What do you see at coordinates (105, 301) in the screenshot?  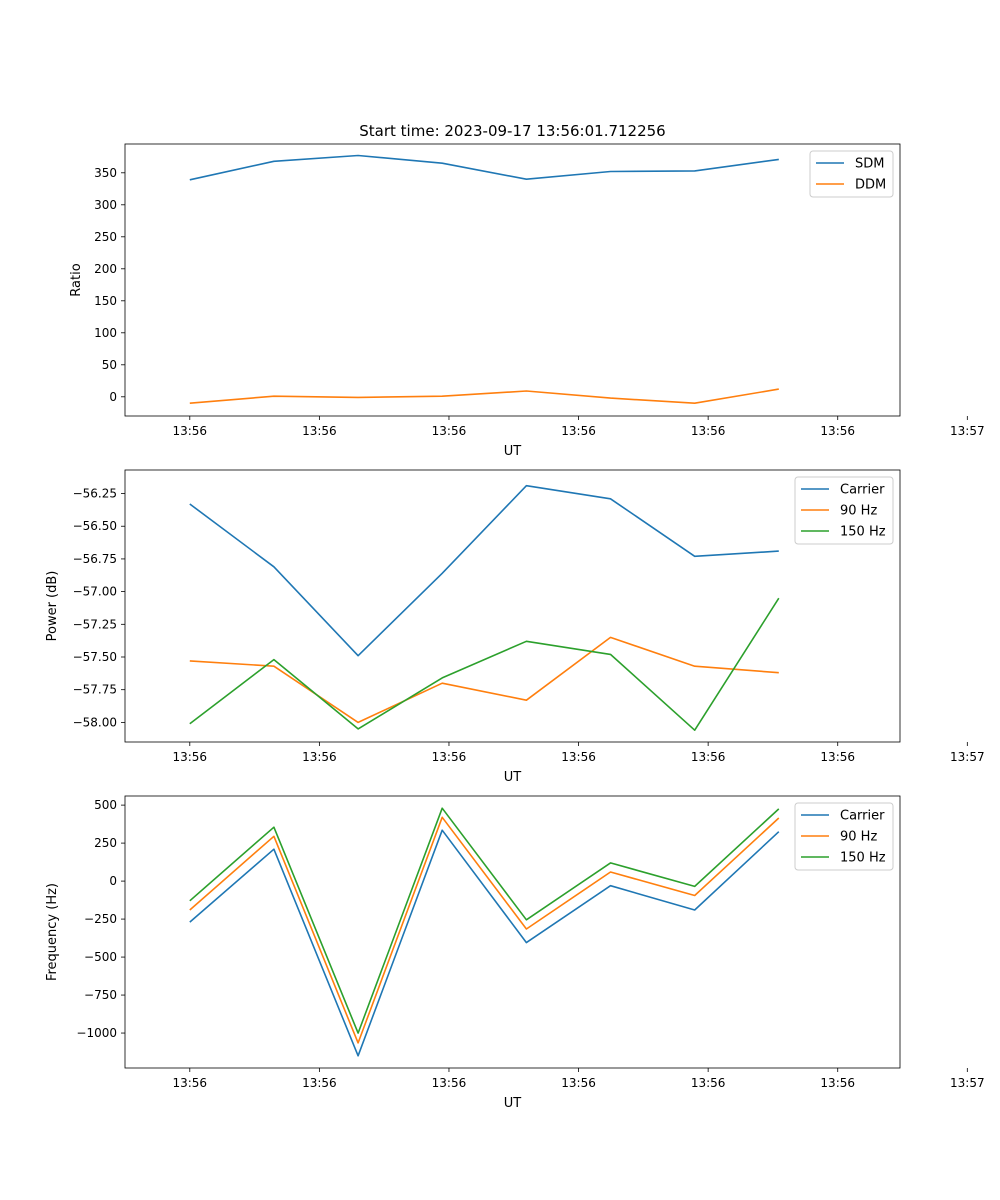 I see `y-tick-label: 150` at bounding box center [105, 301].